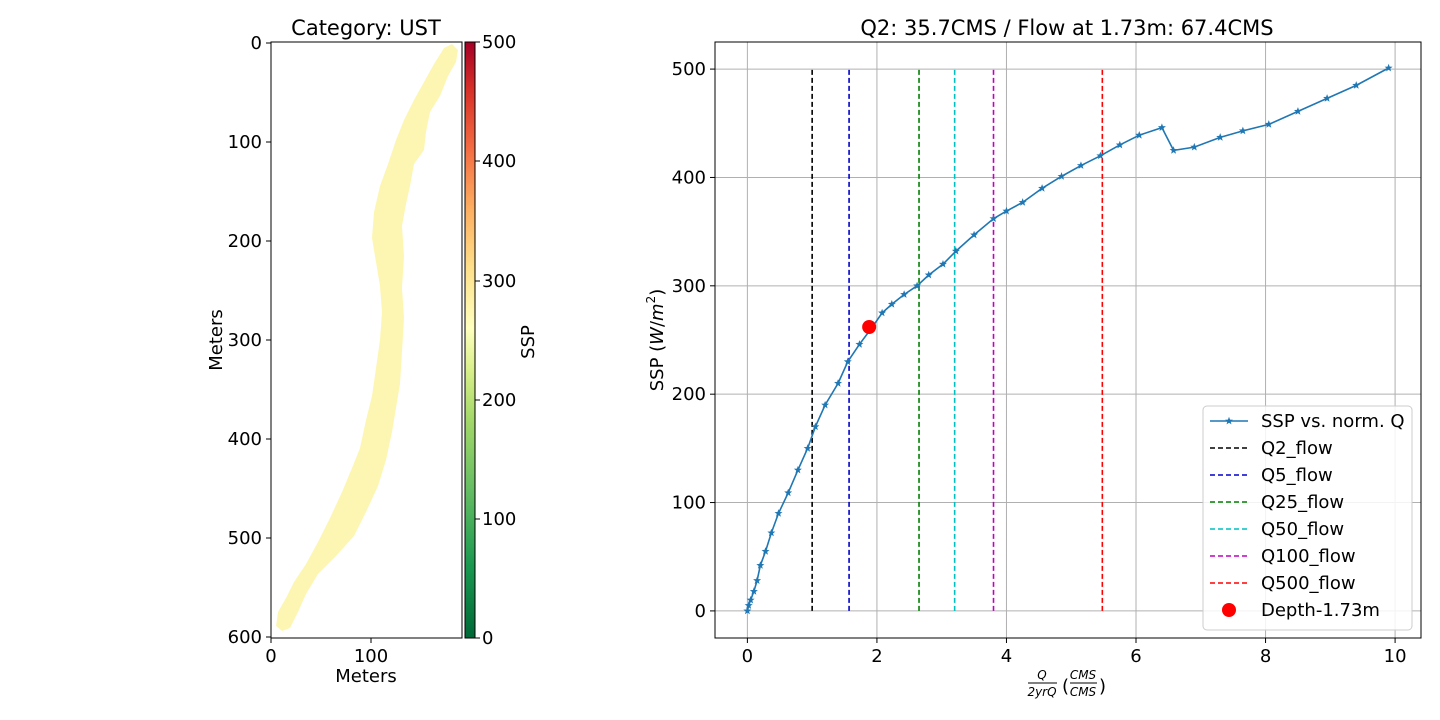  I want to click on map-y-ticks: 0 100 200 300 400 500 600, so click(249, 340).